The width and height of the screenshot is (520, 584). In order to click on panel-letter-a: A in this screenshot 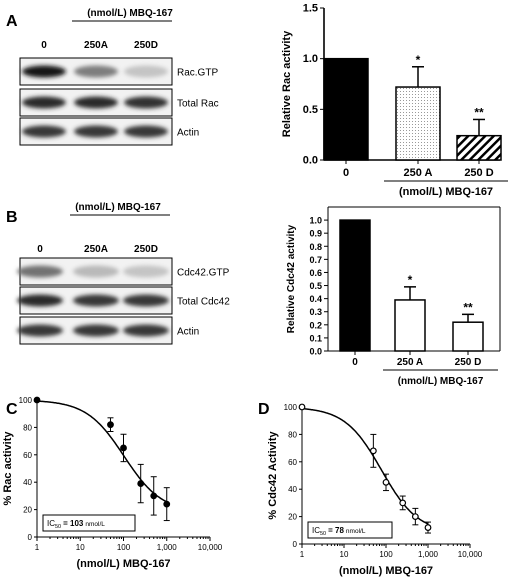, I will do `click(12, 21)`.